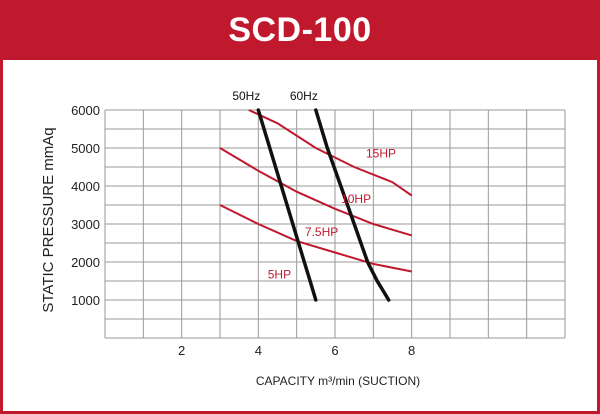  I want to click on hp-label-10hp: 10HP, so click(356, 199).